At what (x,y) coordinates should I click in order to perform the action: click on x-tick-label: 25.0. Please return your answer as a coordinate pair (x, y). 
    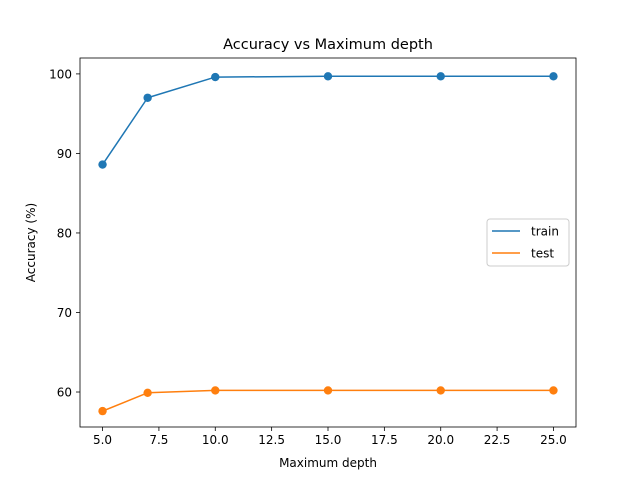
    Looking at the image, I should click on (553, 440).